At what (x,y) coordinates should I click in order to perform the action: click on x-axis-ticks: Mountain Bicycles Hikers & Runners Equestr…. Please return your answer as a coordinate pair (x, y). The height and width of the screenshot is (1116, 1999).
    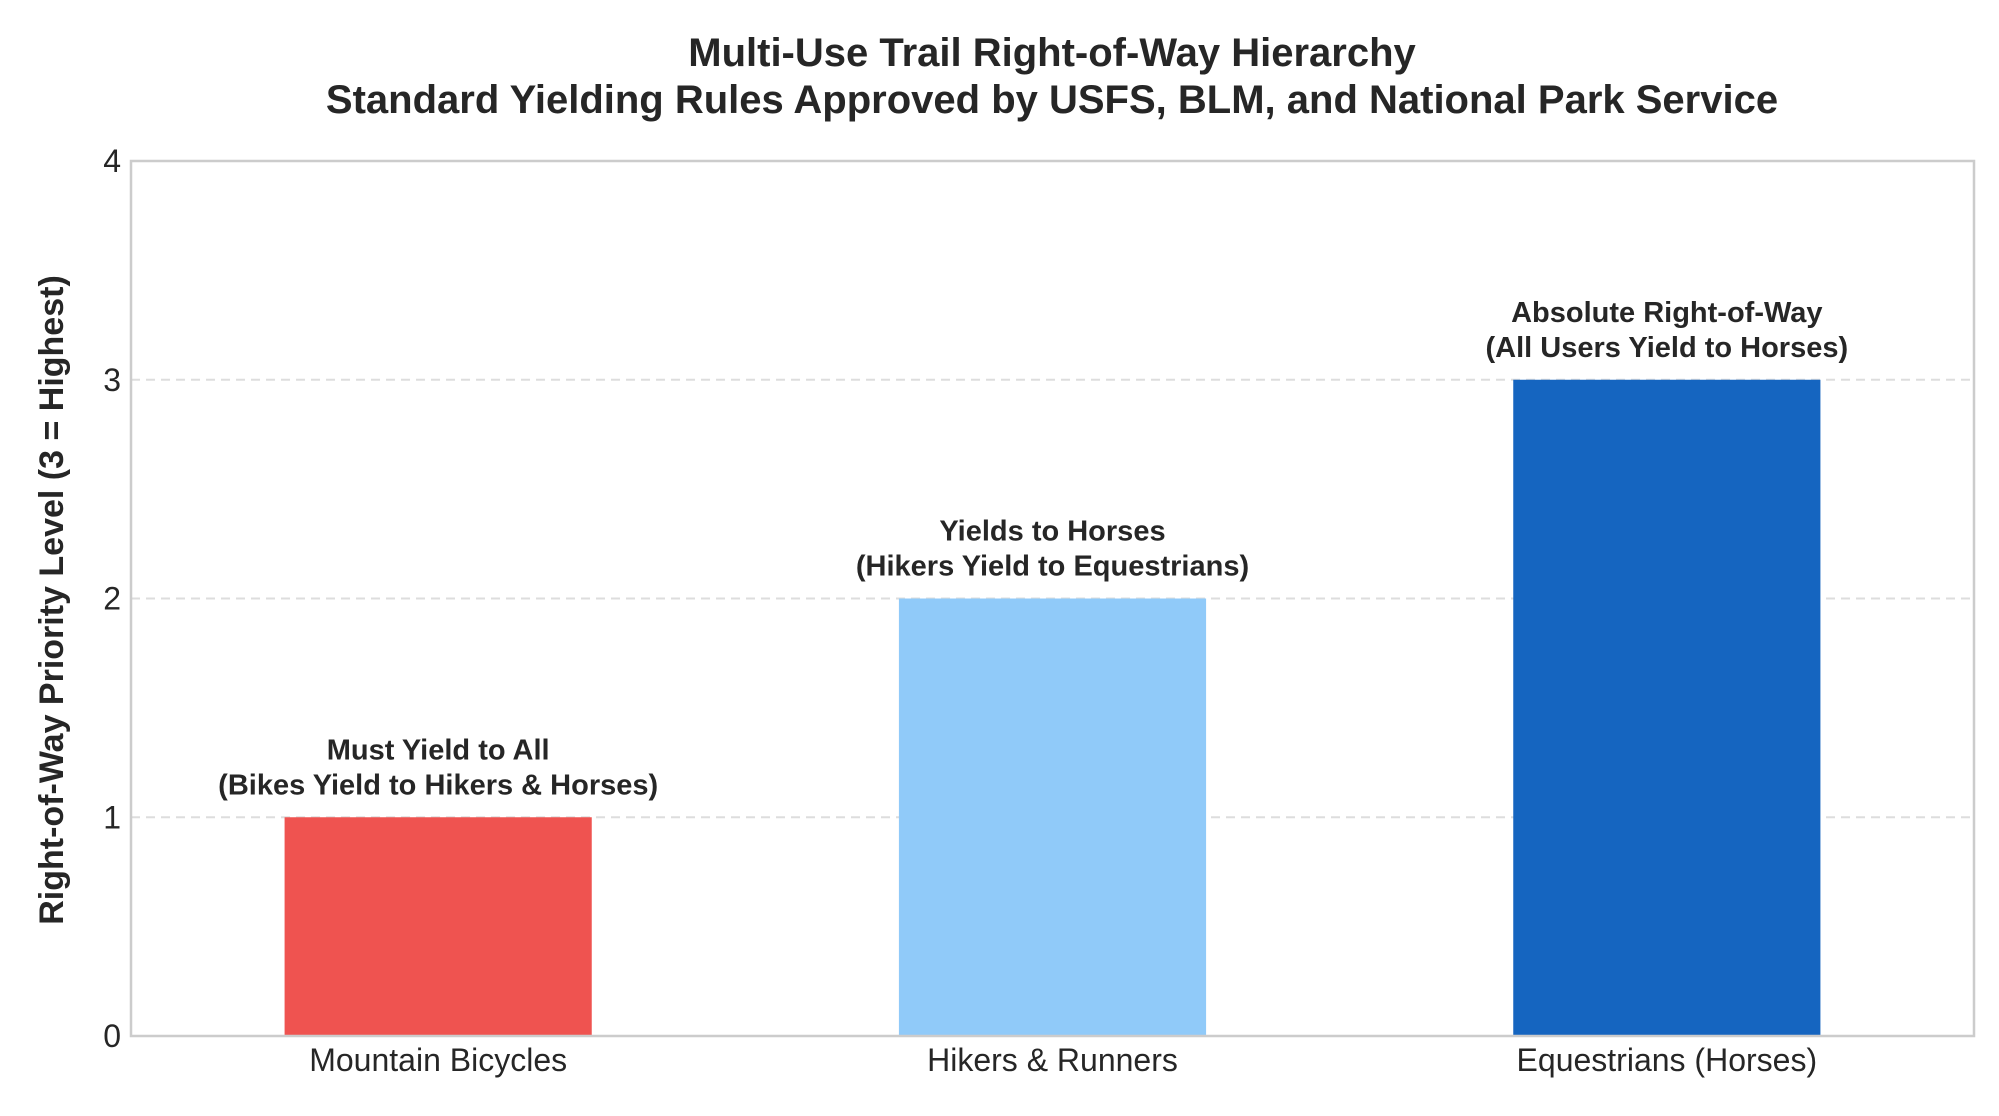
    Looking at the image, I should click on (1063, 1060).